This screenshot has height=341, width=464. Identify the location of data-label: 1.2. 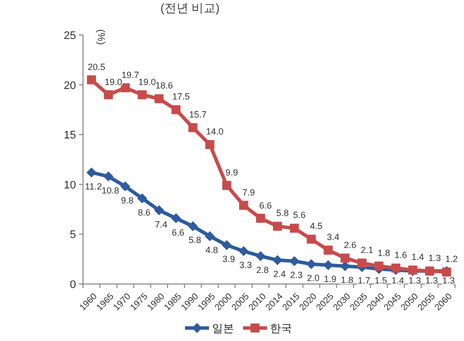
(451, 259).